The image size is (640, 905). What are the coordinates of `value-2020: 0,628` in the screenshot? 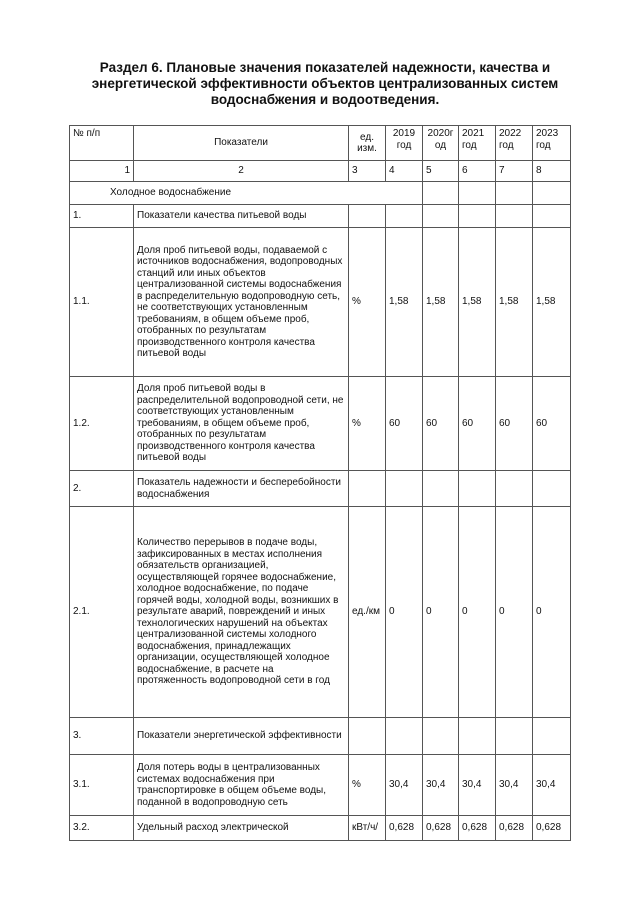 It's located at (440, 828).